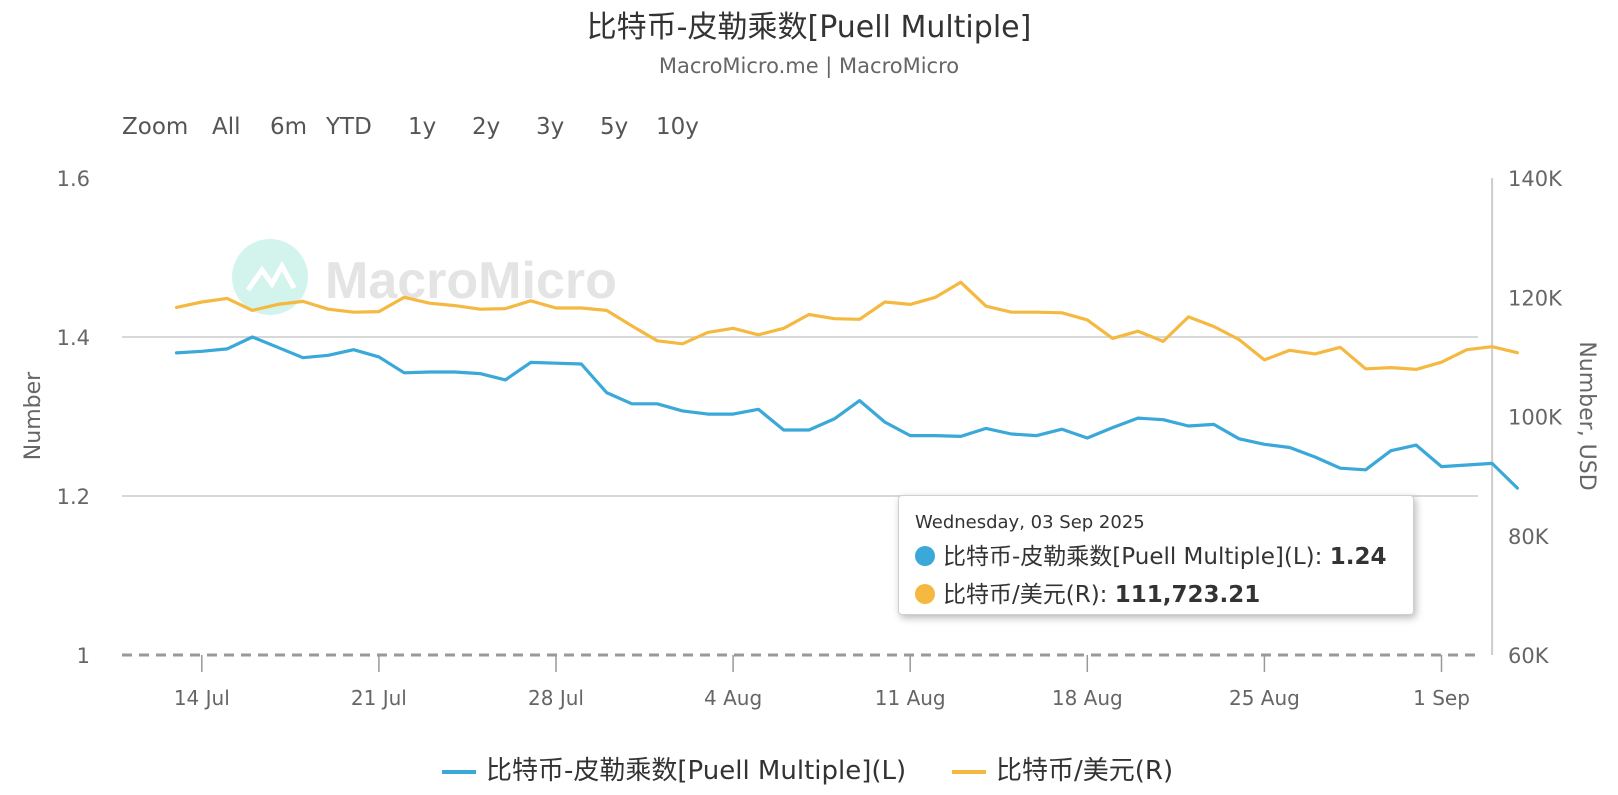 The height and width of the screenshot is (795, 1618). I want to click on y-right-axis-title: Number, USD, so click(1586, 415).